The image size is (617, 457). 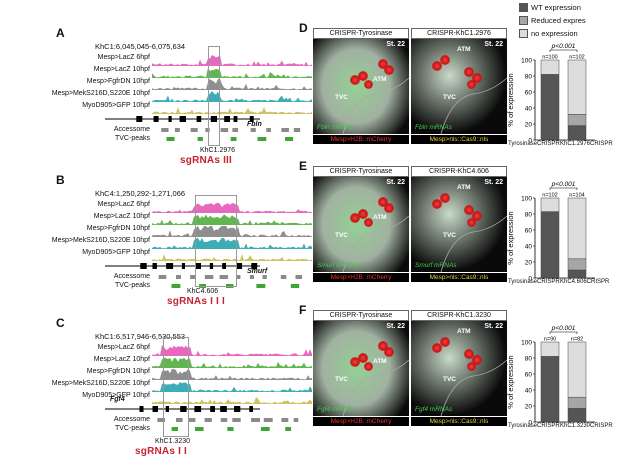 What do you see at coordinates (303, 310) in the screenshot?
I see `panel-letter: F` at bounding box center [303, 310].